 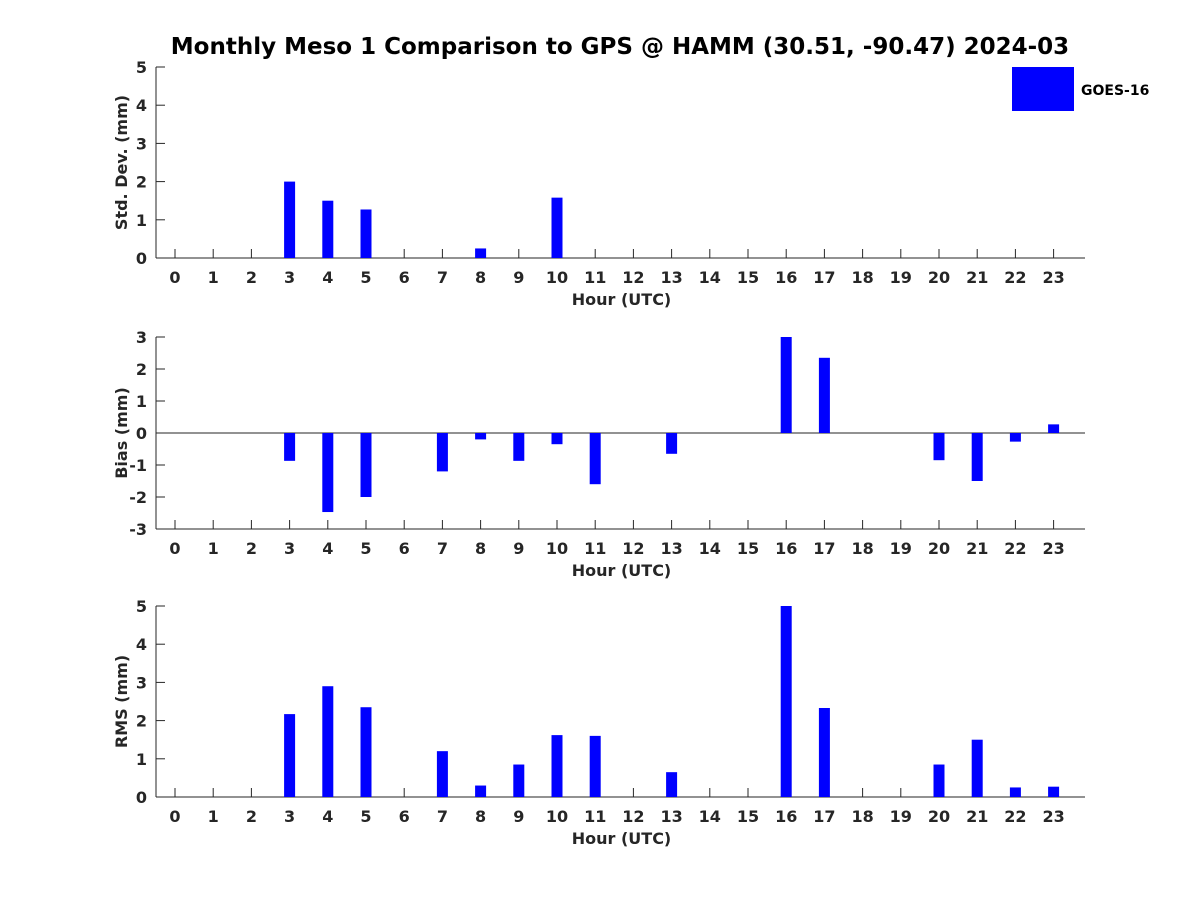 I want to click on y-tick-label: -1, so click(x=138, y=465).